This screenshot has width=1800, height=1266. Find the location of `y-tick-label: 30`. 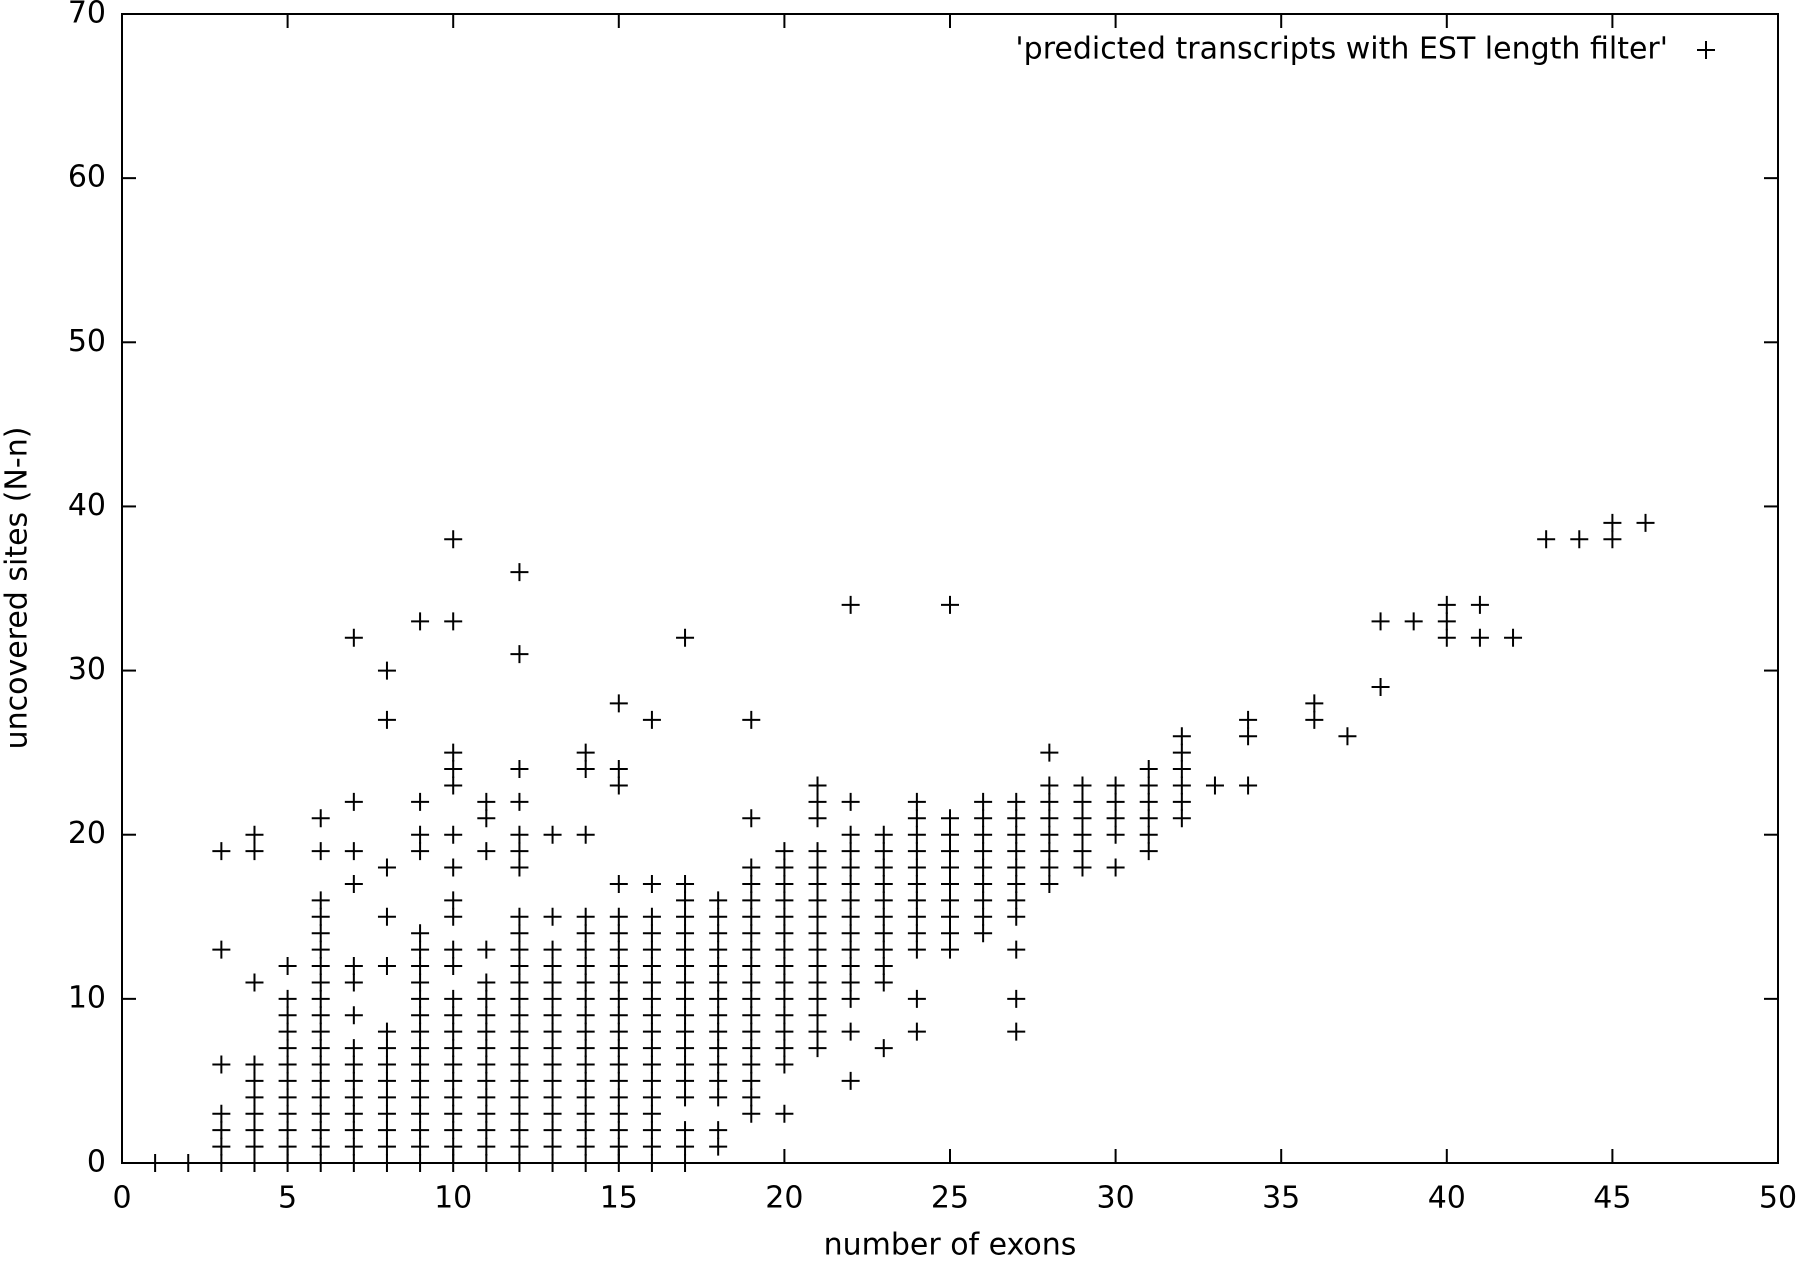

y-tick-label: 30 is located at coordinates (87, 669).